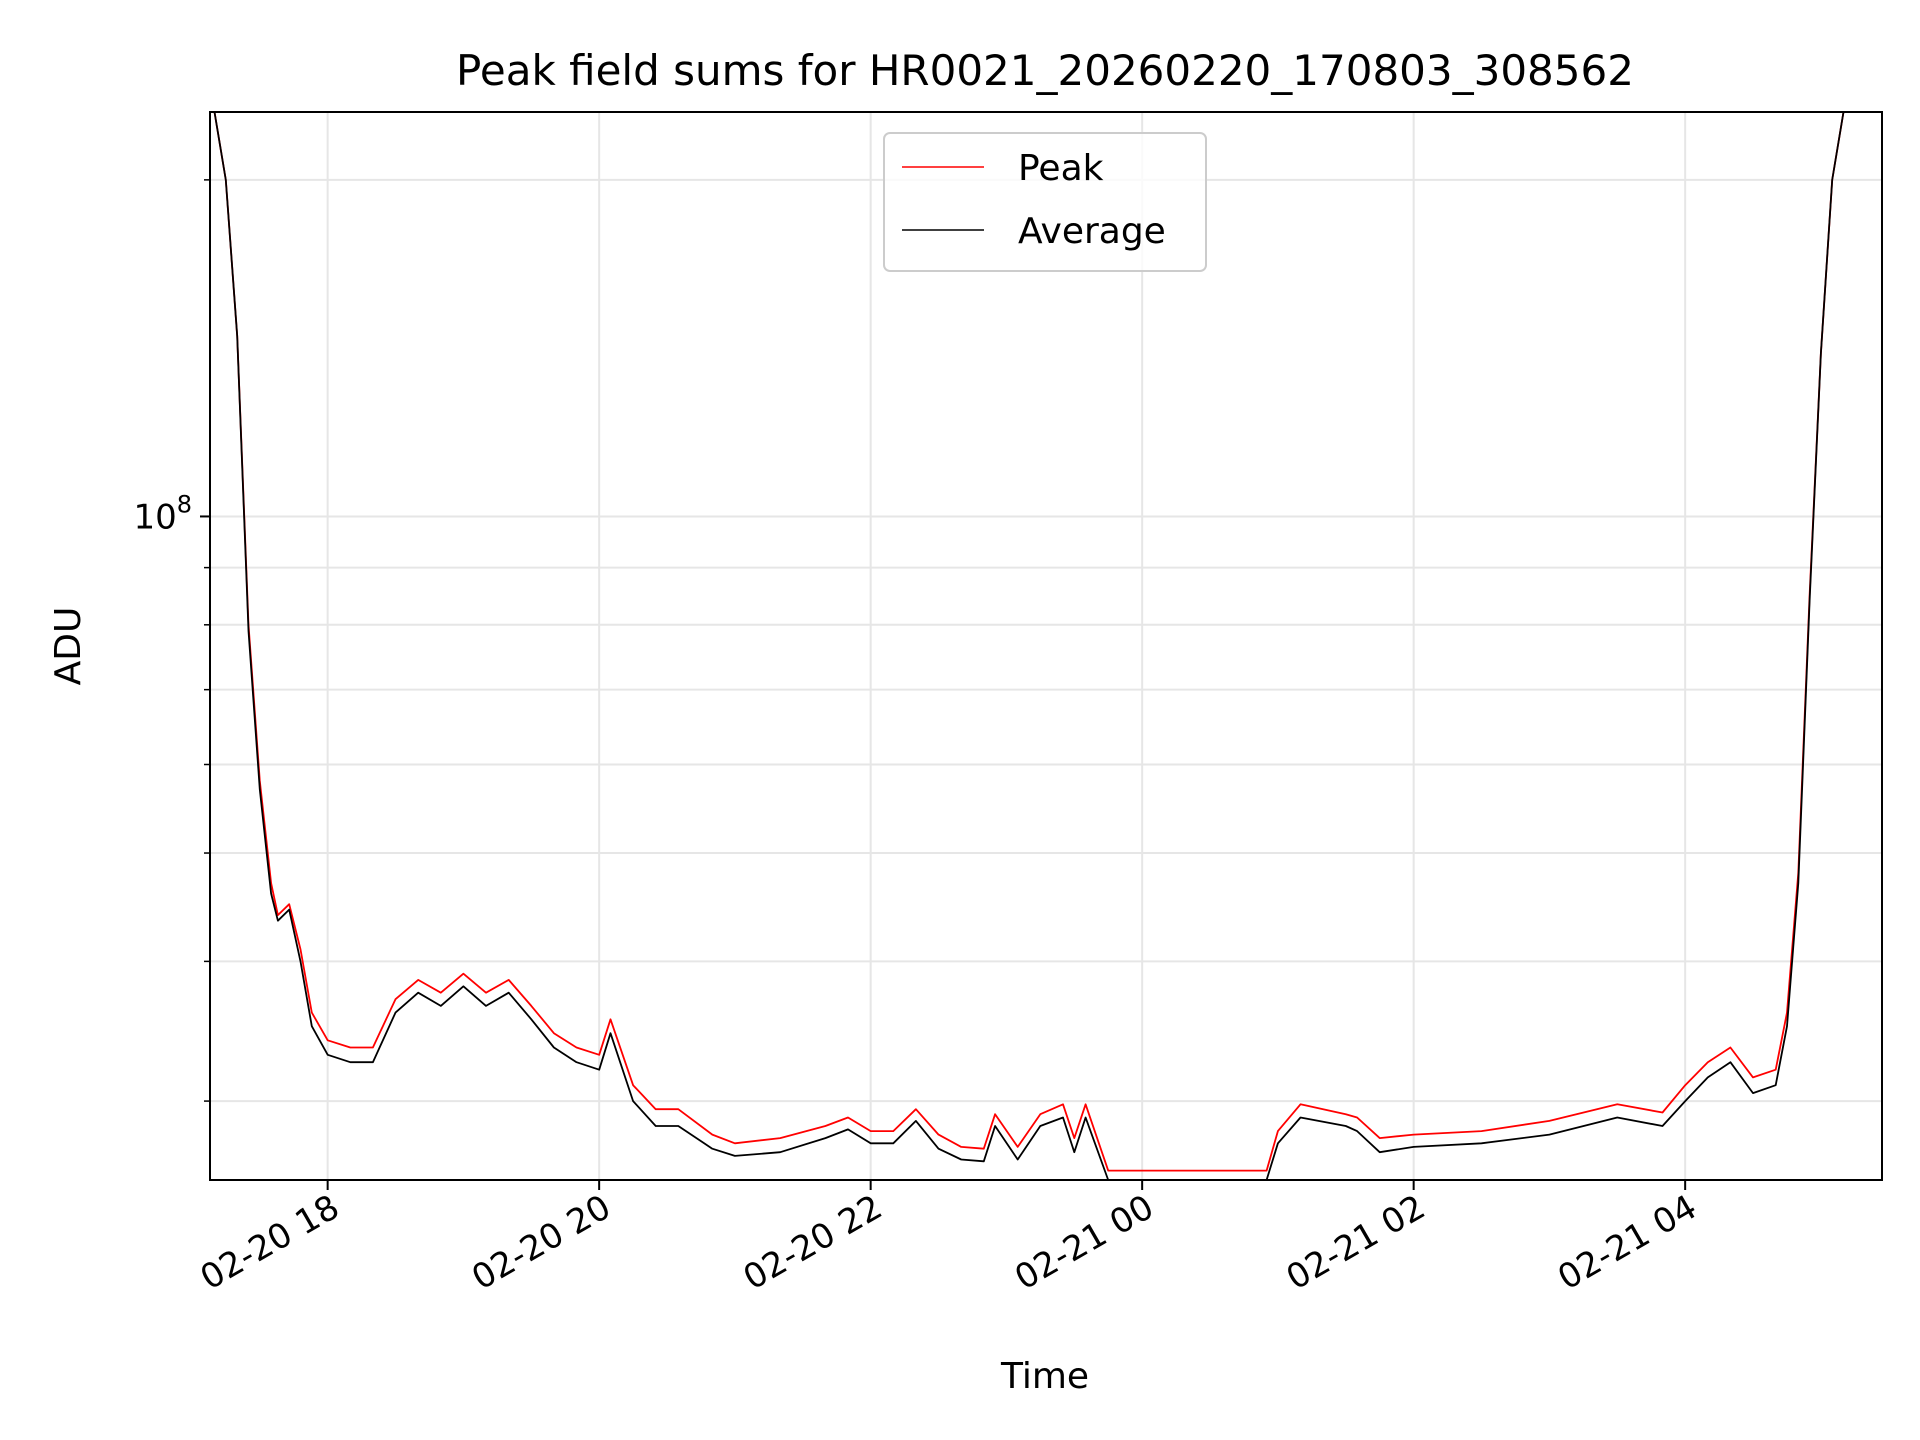 The width and height of the screenshot is (1920, 1440). What do you see at coordinates (1061, 168) in the screenshot?
I see `legend-peak-label: Peak` at bounding box center [1061, 168].